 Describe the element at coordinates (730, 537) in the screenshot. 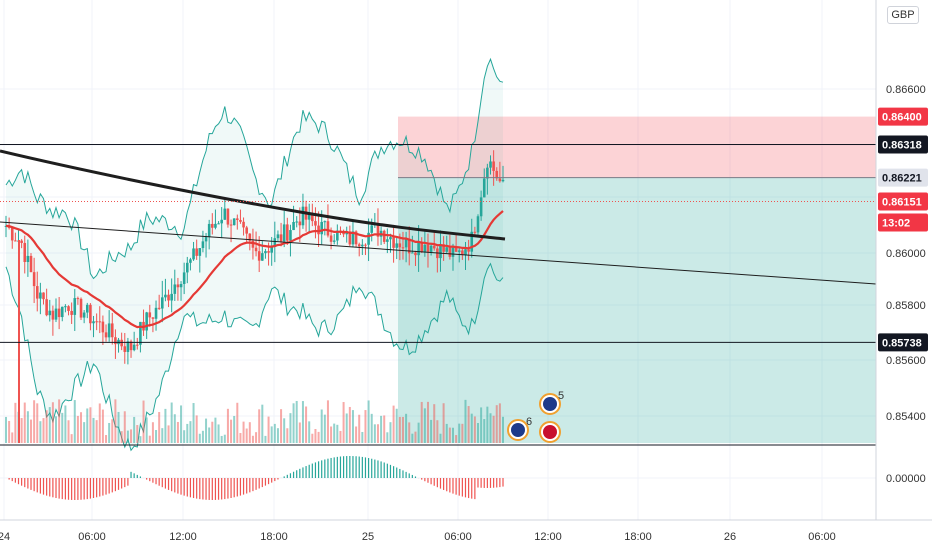

I see `time-tick-label: 26` at that location.